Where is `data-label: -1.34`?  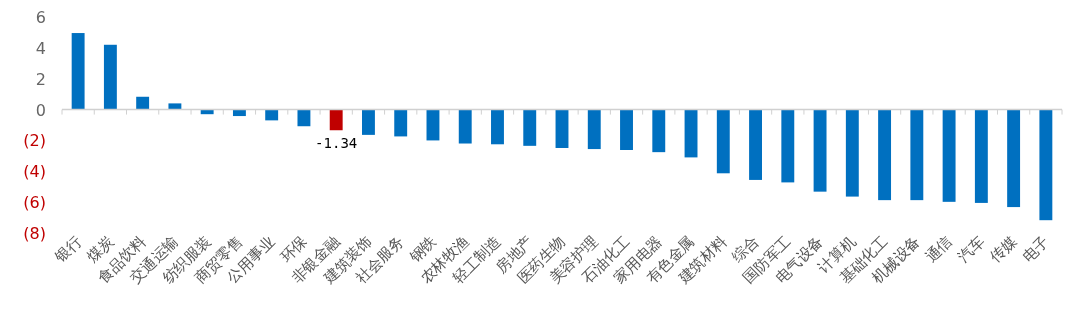
data-label: -1.34 is located at coordinates (336, 143).